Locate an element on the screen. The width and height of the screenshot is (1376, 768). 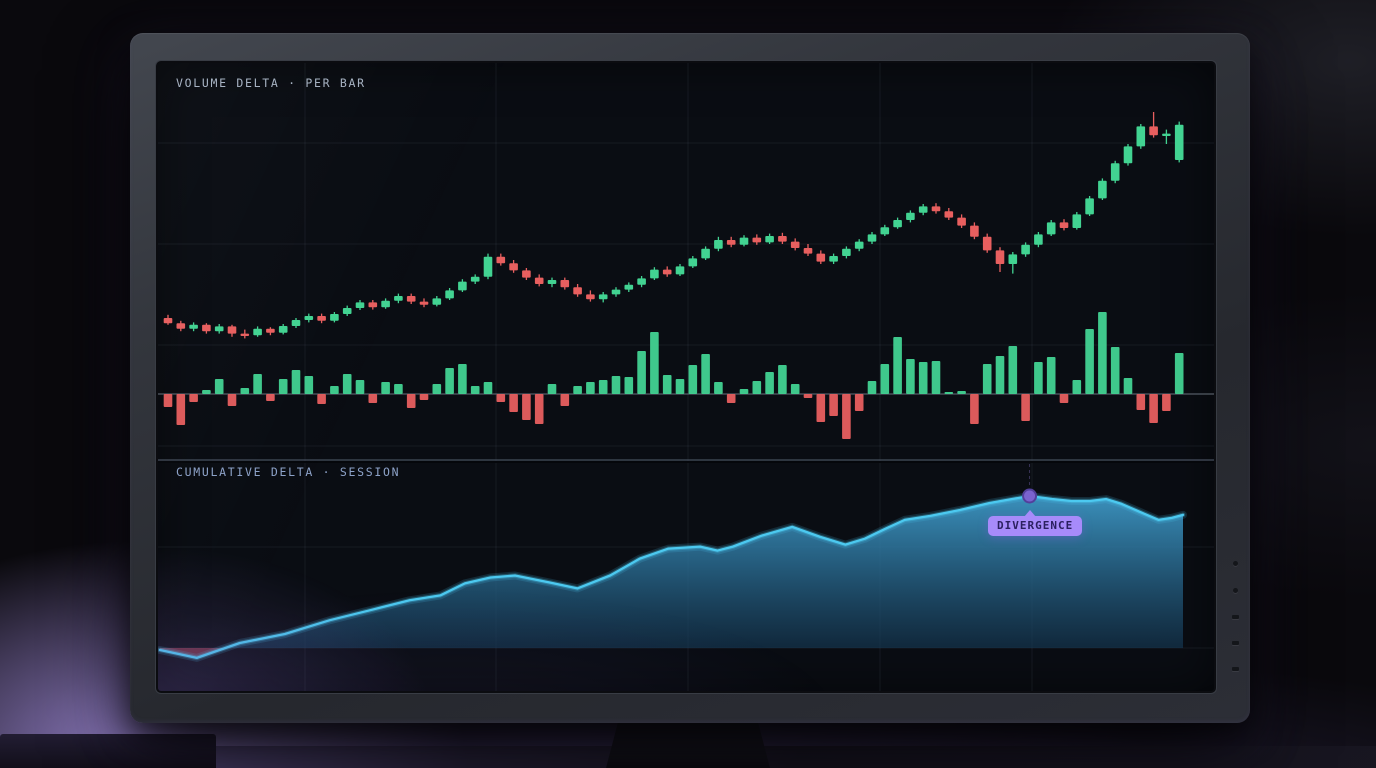
volume-delta-bars is located at coordinates (686, 375).